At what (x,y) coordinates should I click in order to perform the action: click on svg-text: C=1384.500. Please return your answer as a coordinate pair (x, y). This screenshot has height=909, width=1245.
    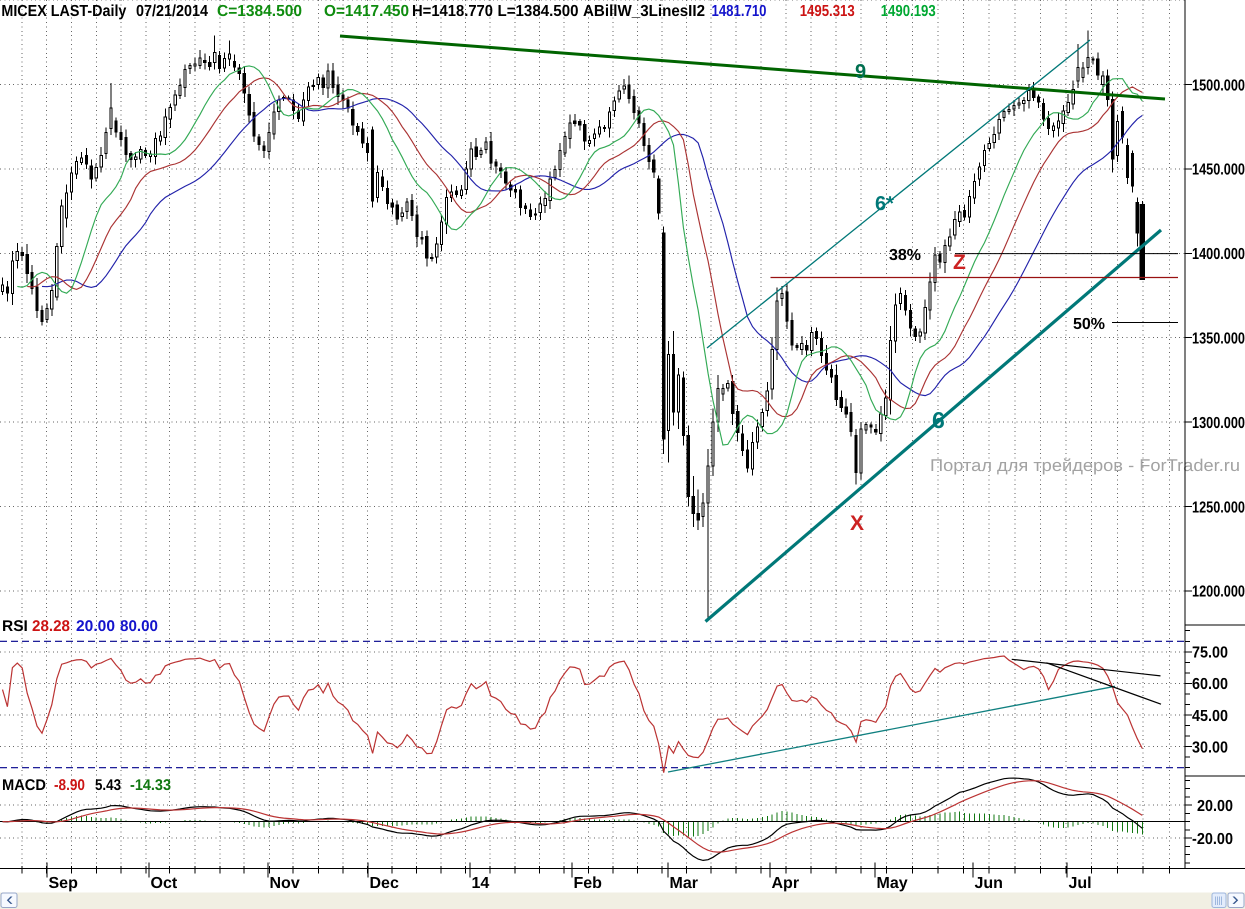
    Looking at the image, I should click on (259, 11).